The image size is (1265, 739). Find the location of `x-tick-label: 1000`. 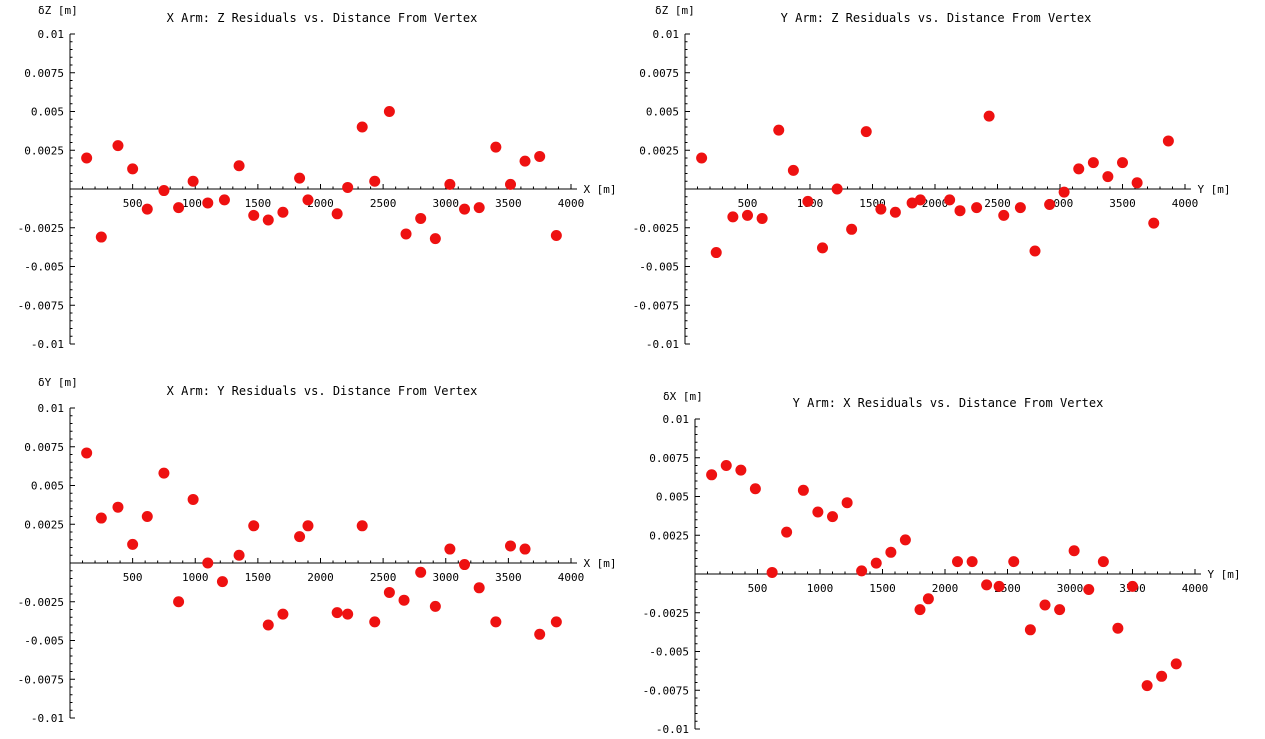

x-tick-label: 1000 is located at coordinates (195, 577).